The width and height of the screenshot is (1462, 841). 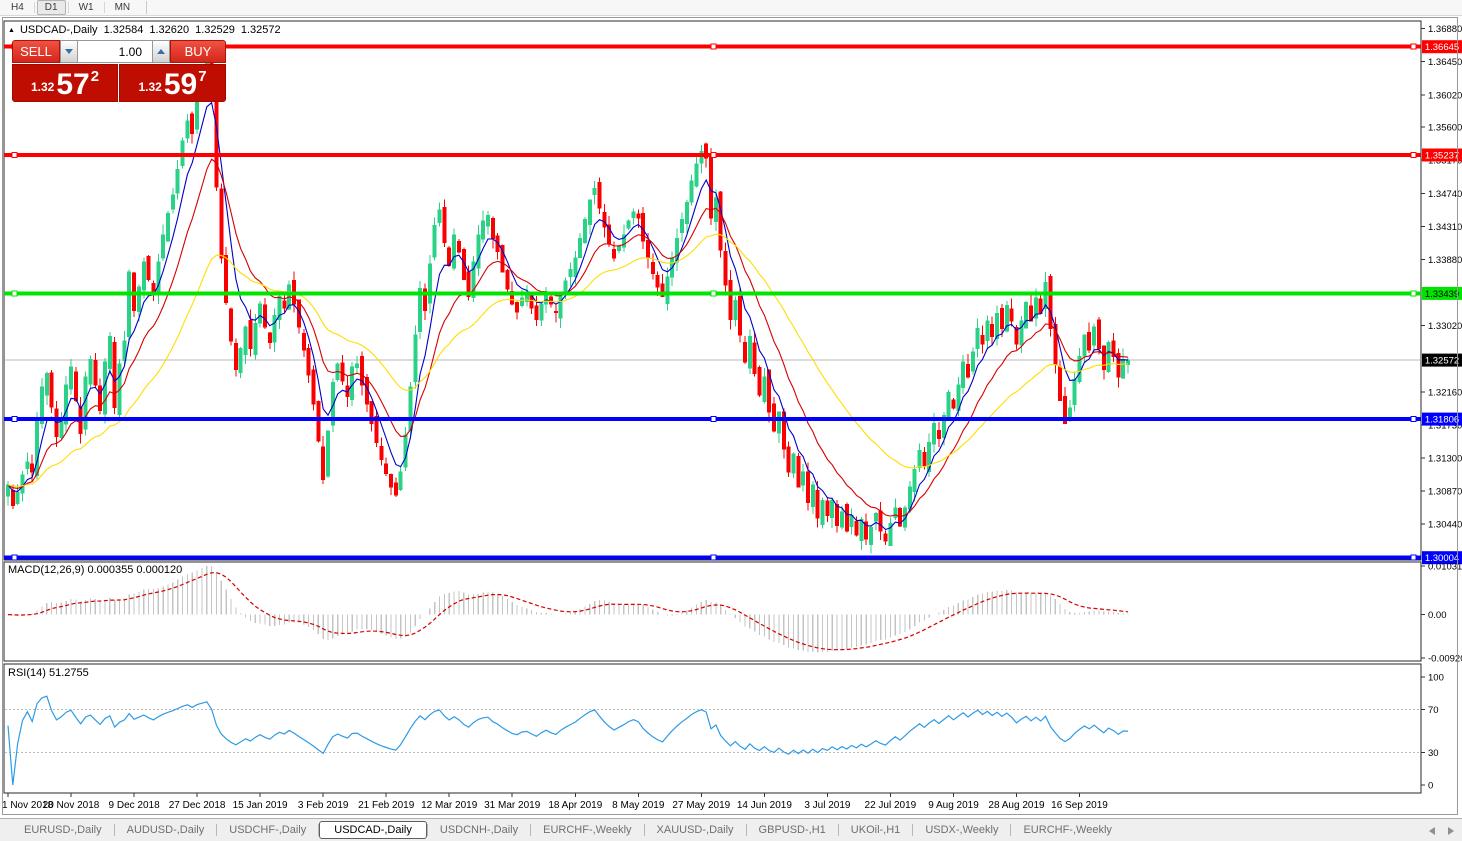 I want to click on svg-text: 8 May 2019, so click(x=638, y=805).